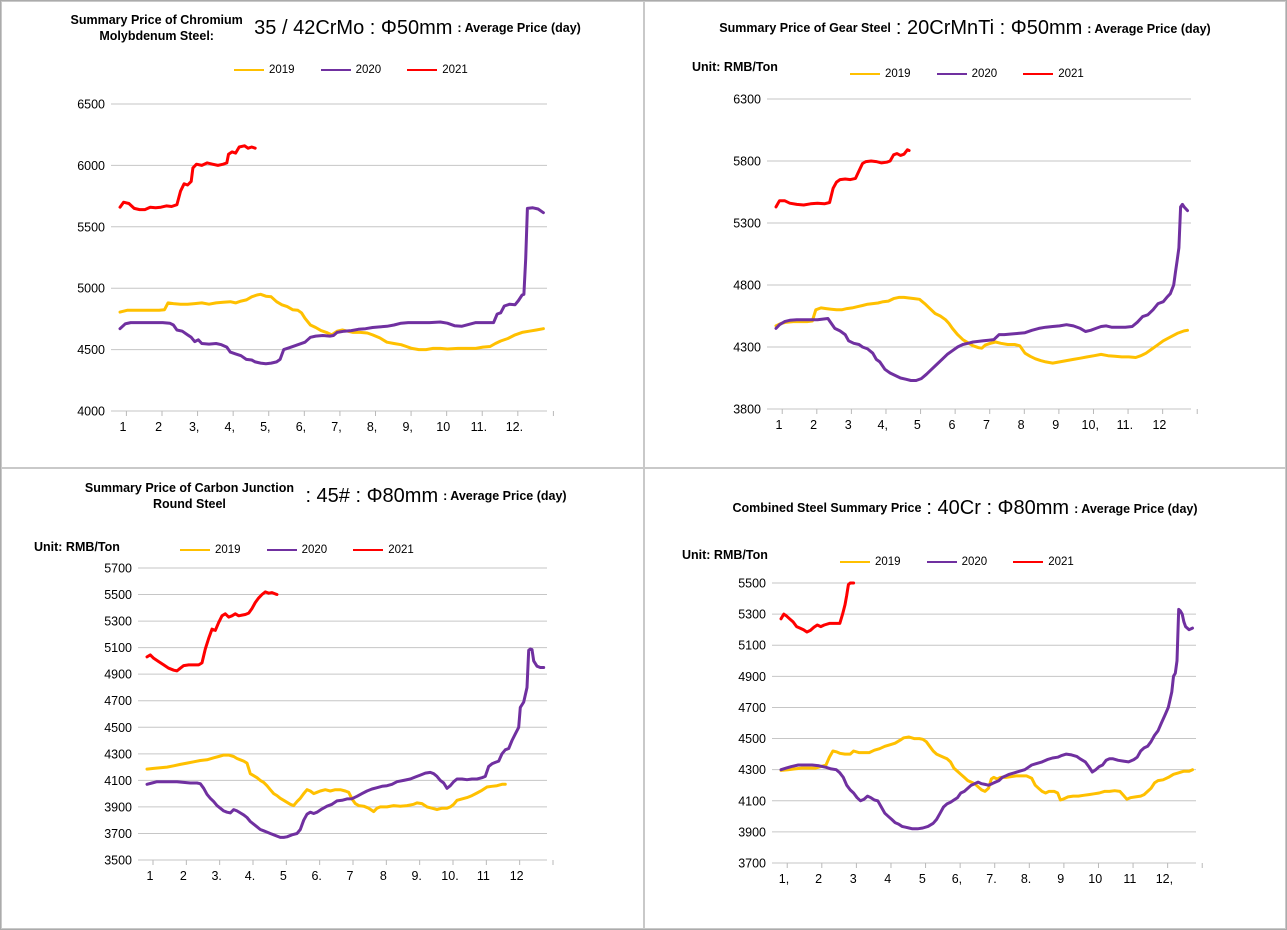 The height and width of the screenshot is (930, 1287). I want to click on chart-title-spec: 35 / 42CrMo : Φ50mm, so click(353, 27).